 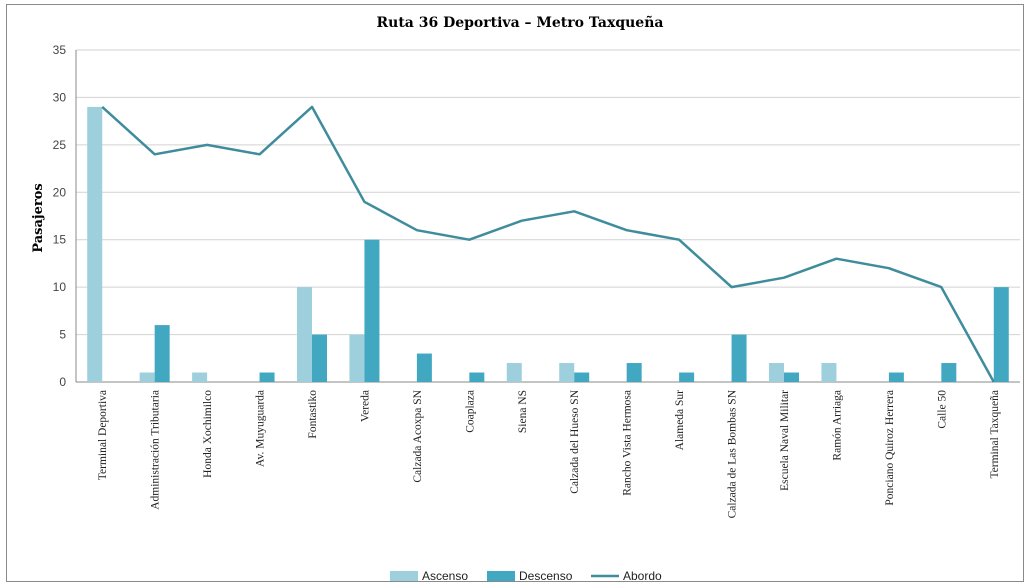 I want to click on y-tick-label: 20, so click(x=60, y=192).